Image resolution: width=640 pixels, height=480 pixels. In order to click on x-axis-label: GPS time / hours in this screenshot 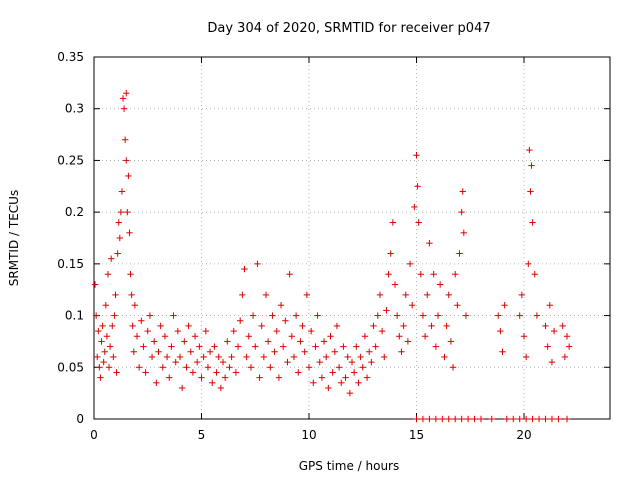, I will do `click(349, 466)`.